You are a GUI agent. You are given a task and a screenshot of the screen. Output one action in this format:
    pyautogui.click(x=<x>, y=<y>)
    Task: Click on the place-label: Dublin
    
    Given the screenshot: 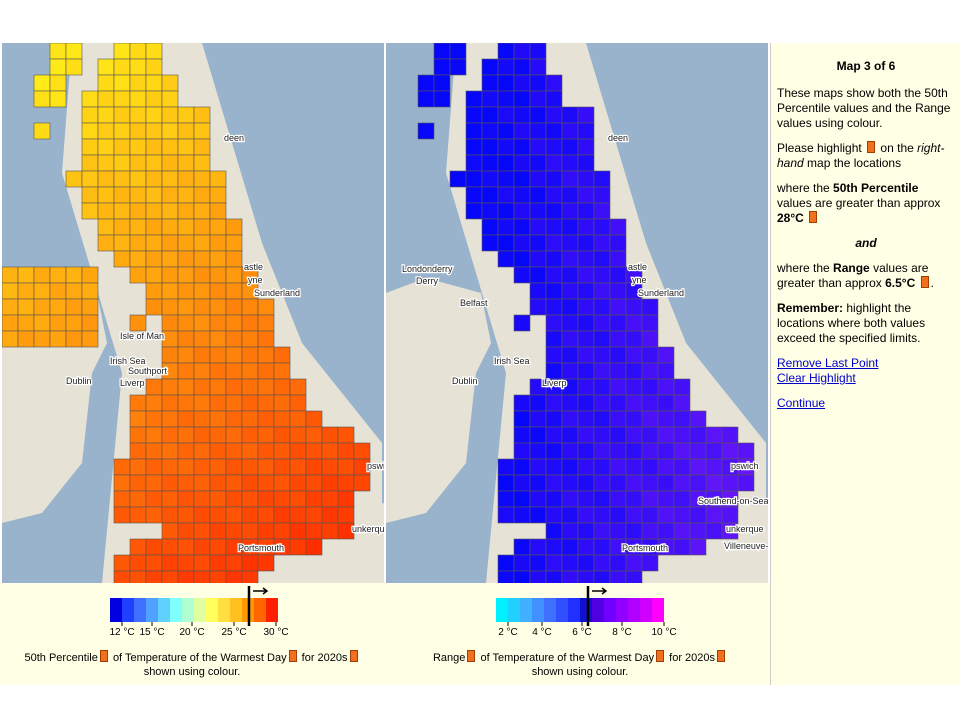 What is the action you would take?
    pyautogui.click(x=465, y=381)
    